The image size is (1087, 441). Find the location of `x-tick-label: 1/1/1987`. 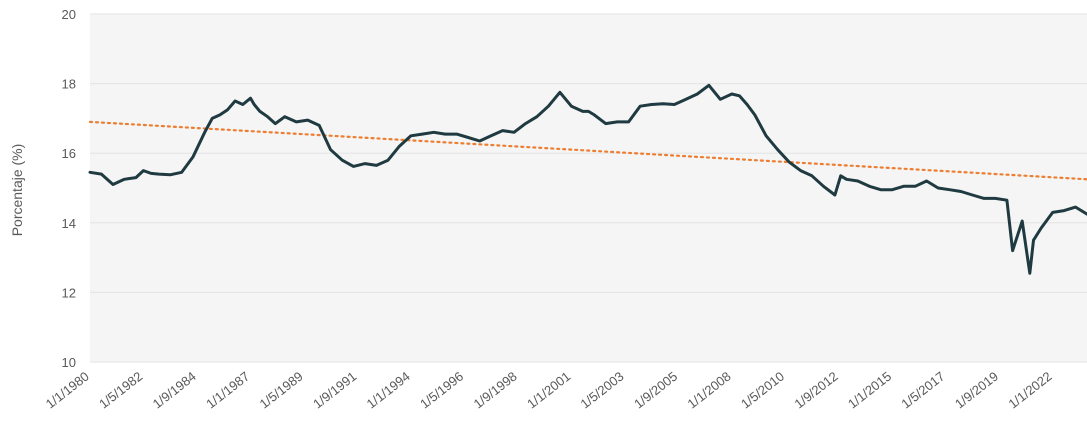

x-tick-label: 1/1/1987 is located at coordinates (227, 390).